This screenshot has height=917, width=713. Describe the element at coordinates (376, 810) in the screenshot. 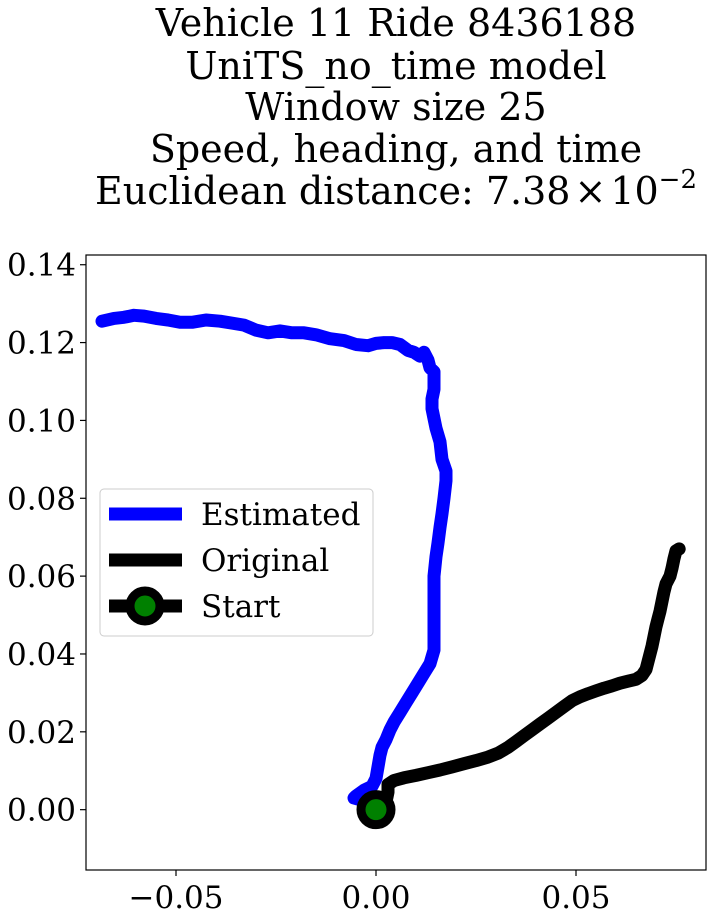

I see `start-marker` at that location.